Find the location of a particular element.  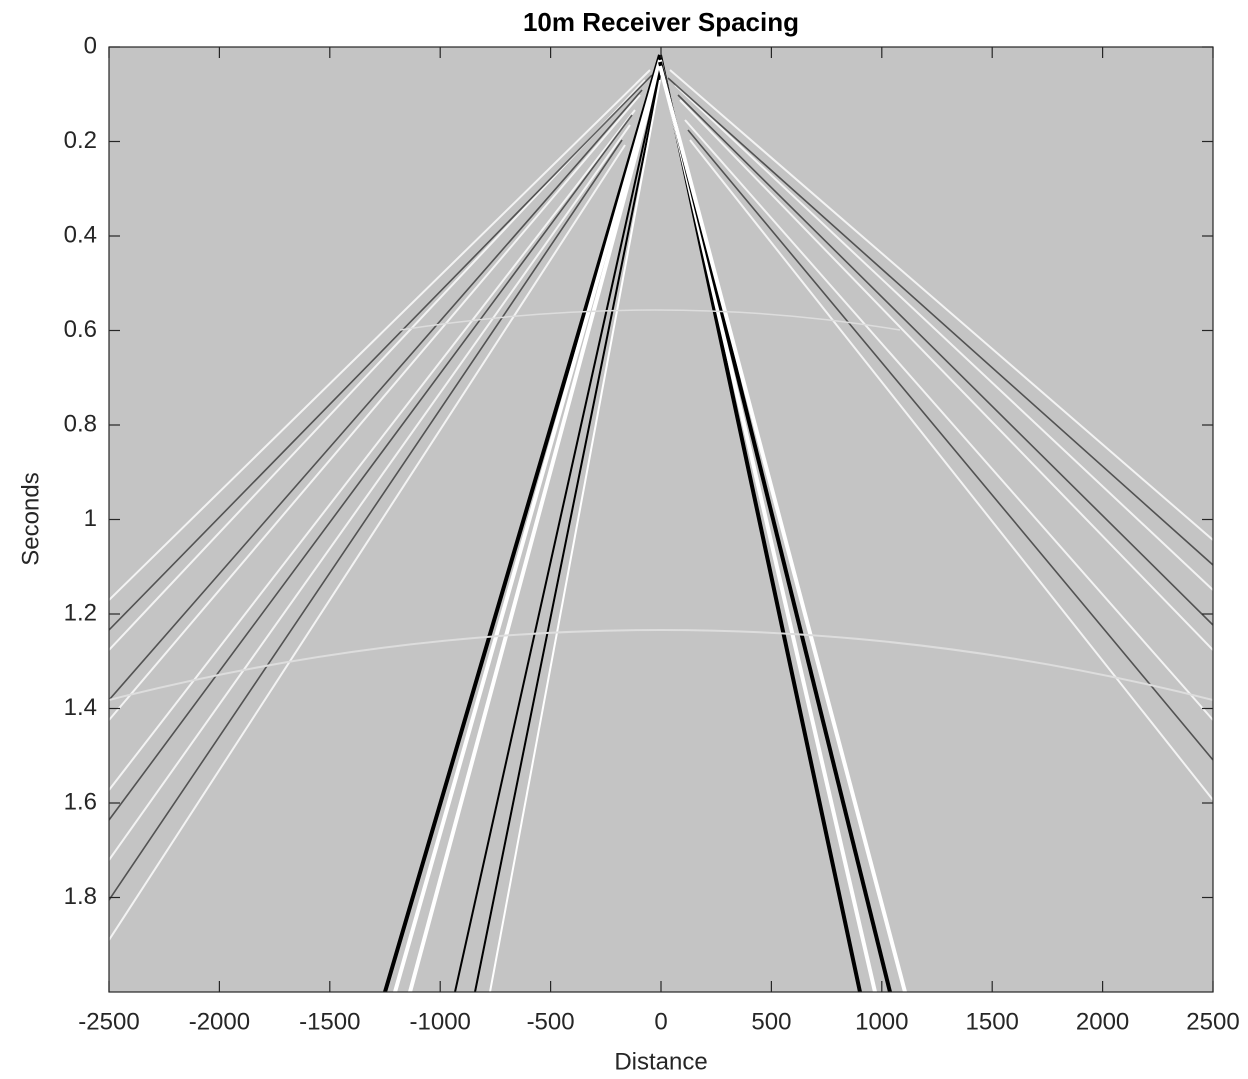

x-axis-label: Distance is located at coordinates (660, 1061).